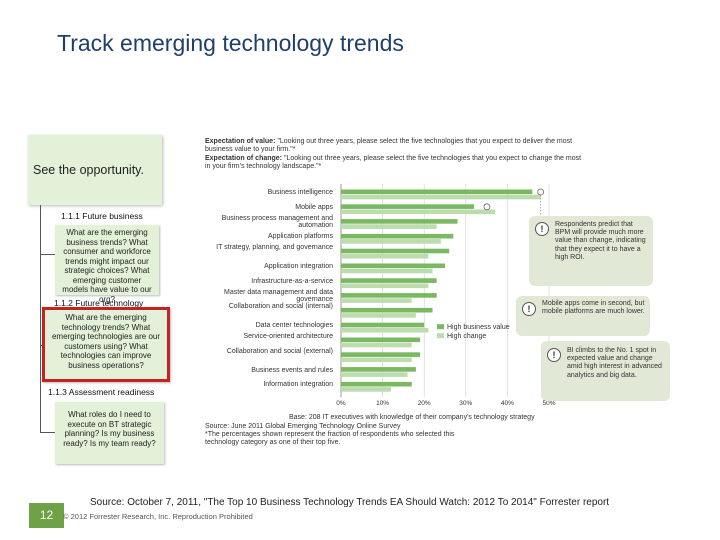 The width and height of the screenshot is (720, 540). Describe the element at coordinates (230, 43) in the screenshot. I see `page-title: Track emerging technology trends` at that location.